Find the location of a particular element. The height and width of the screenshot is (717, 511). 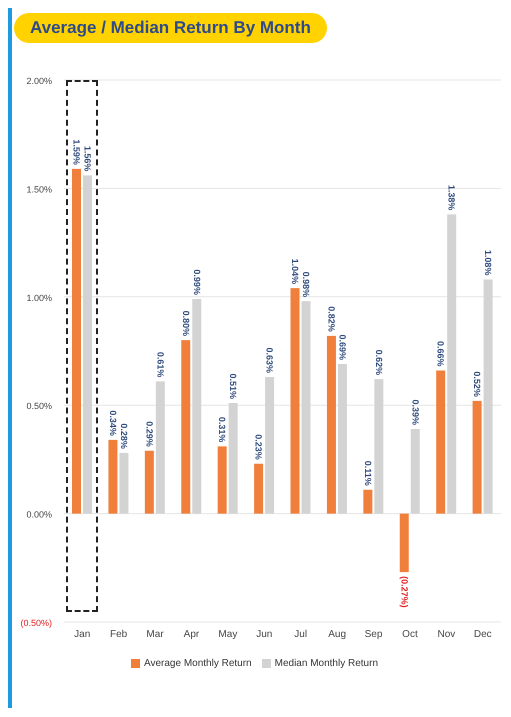

y-tick-label: 1.00% is located at coordinates (39, 297).